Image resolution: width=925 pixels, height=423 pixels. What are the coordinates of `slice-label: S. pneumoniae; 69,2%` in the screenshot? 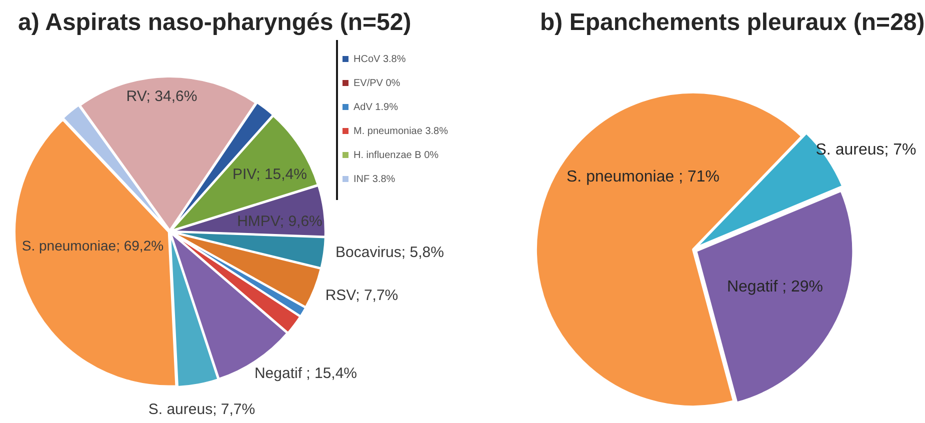 It's located at (93, 245).